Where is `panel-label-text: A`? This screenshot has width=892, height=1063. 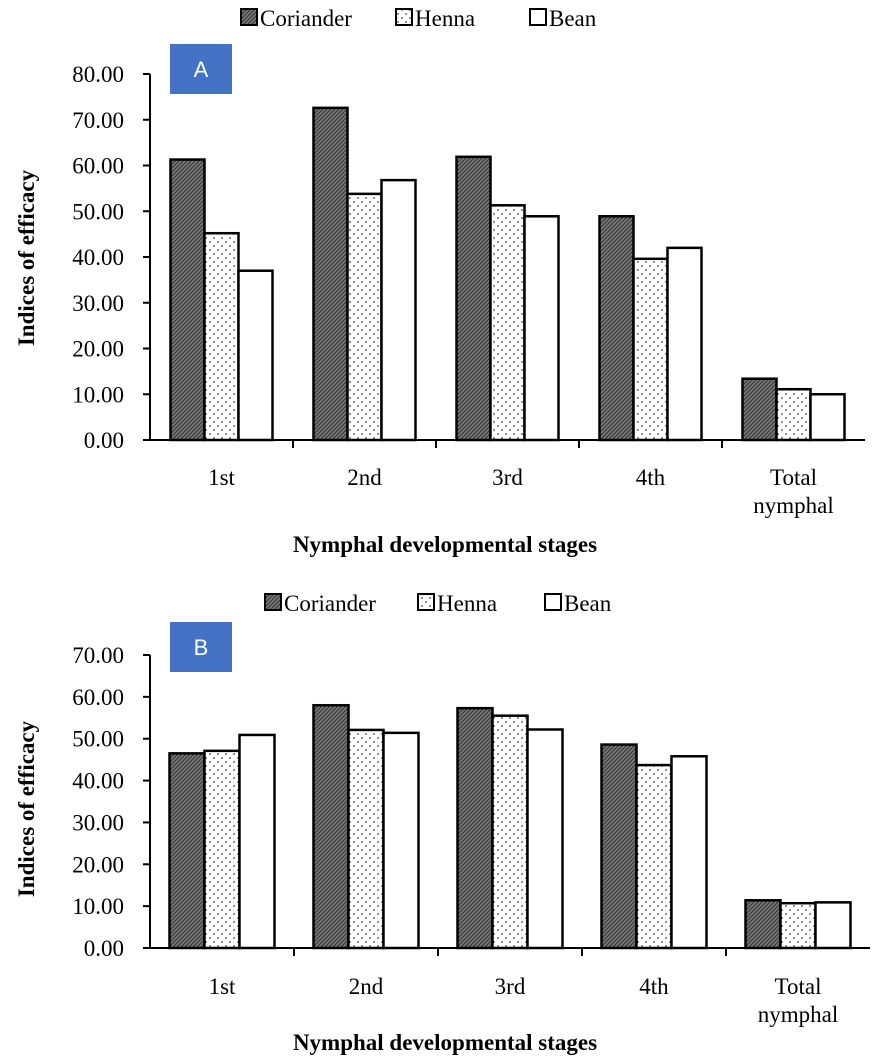
panel-label-text: A is located at coordinates (201, 69).